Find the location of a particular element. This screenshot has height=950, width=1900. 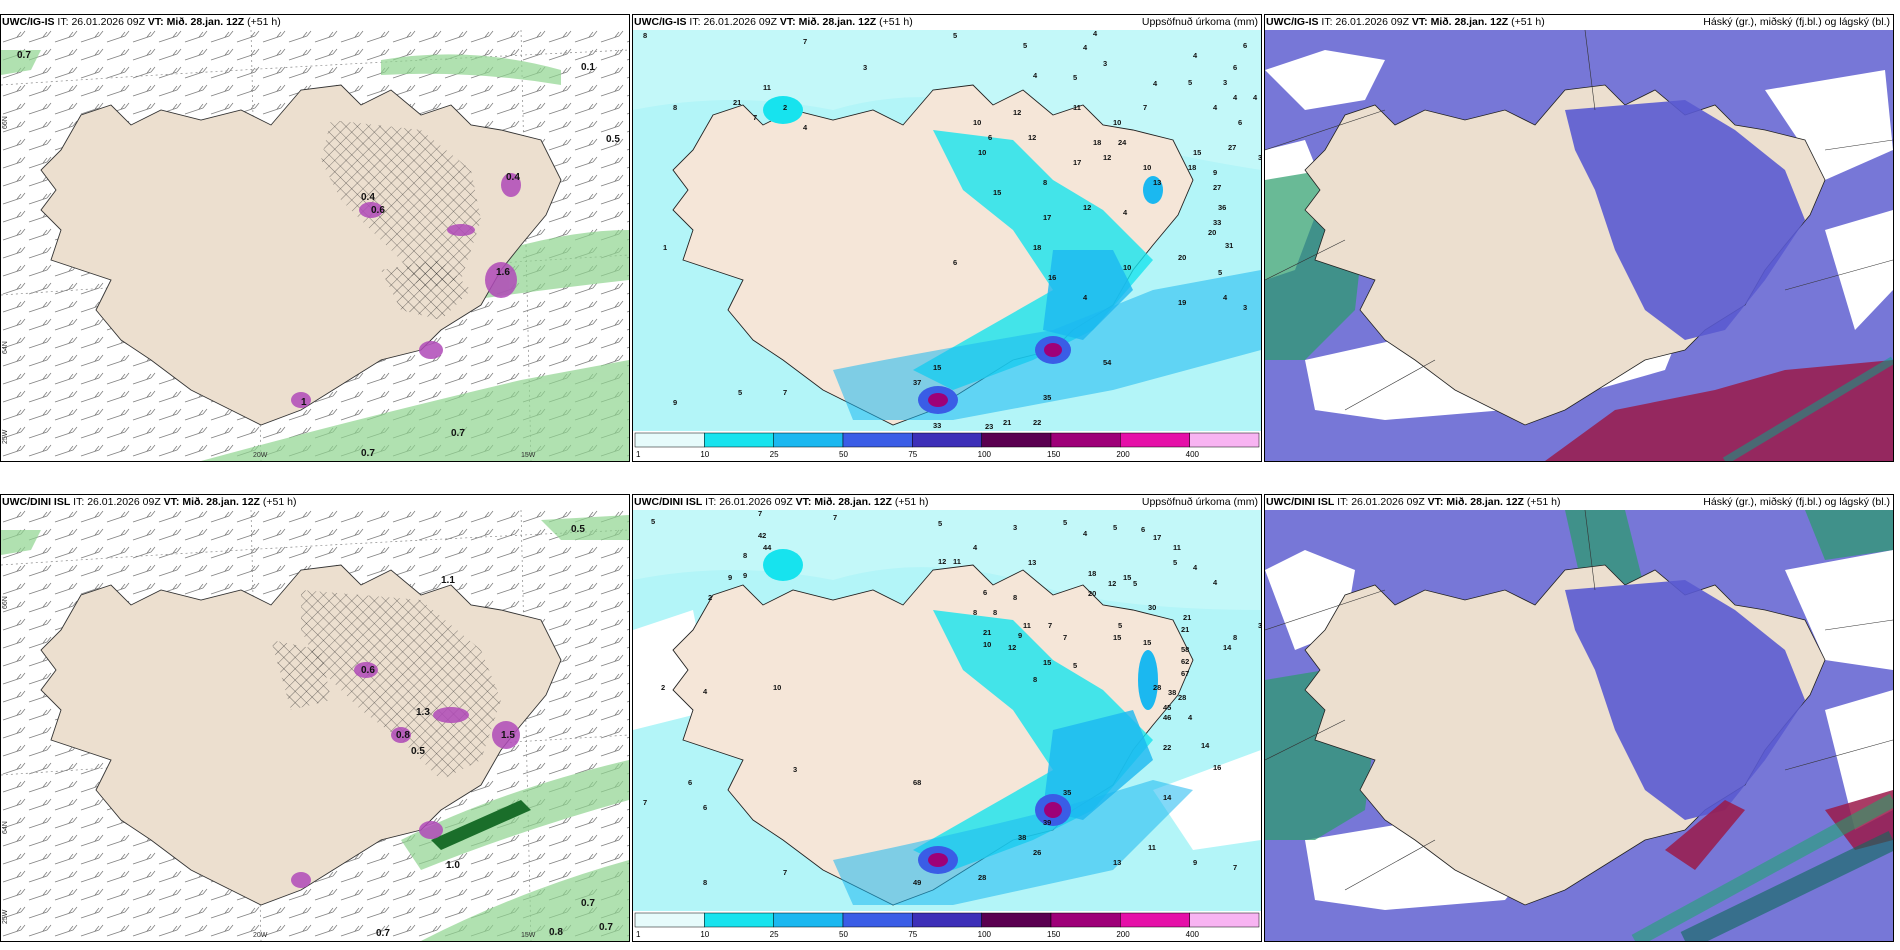

svg-text: 19 is located at coordinates (1182, 302).